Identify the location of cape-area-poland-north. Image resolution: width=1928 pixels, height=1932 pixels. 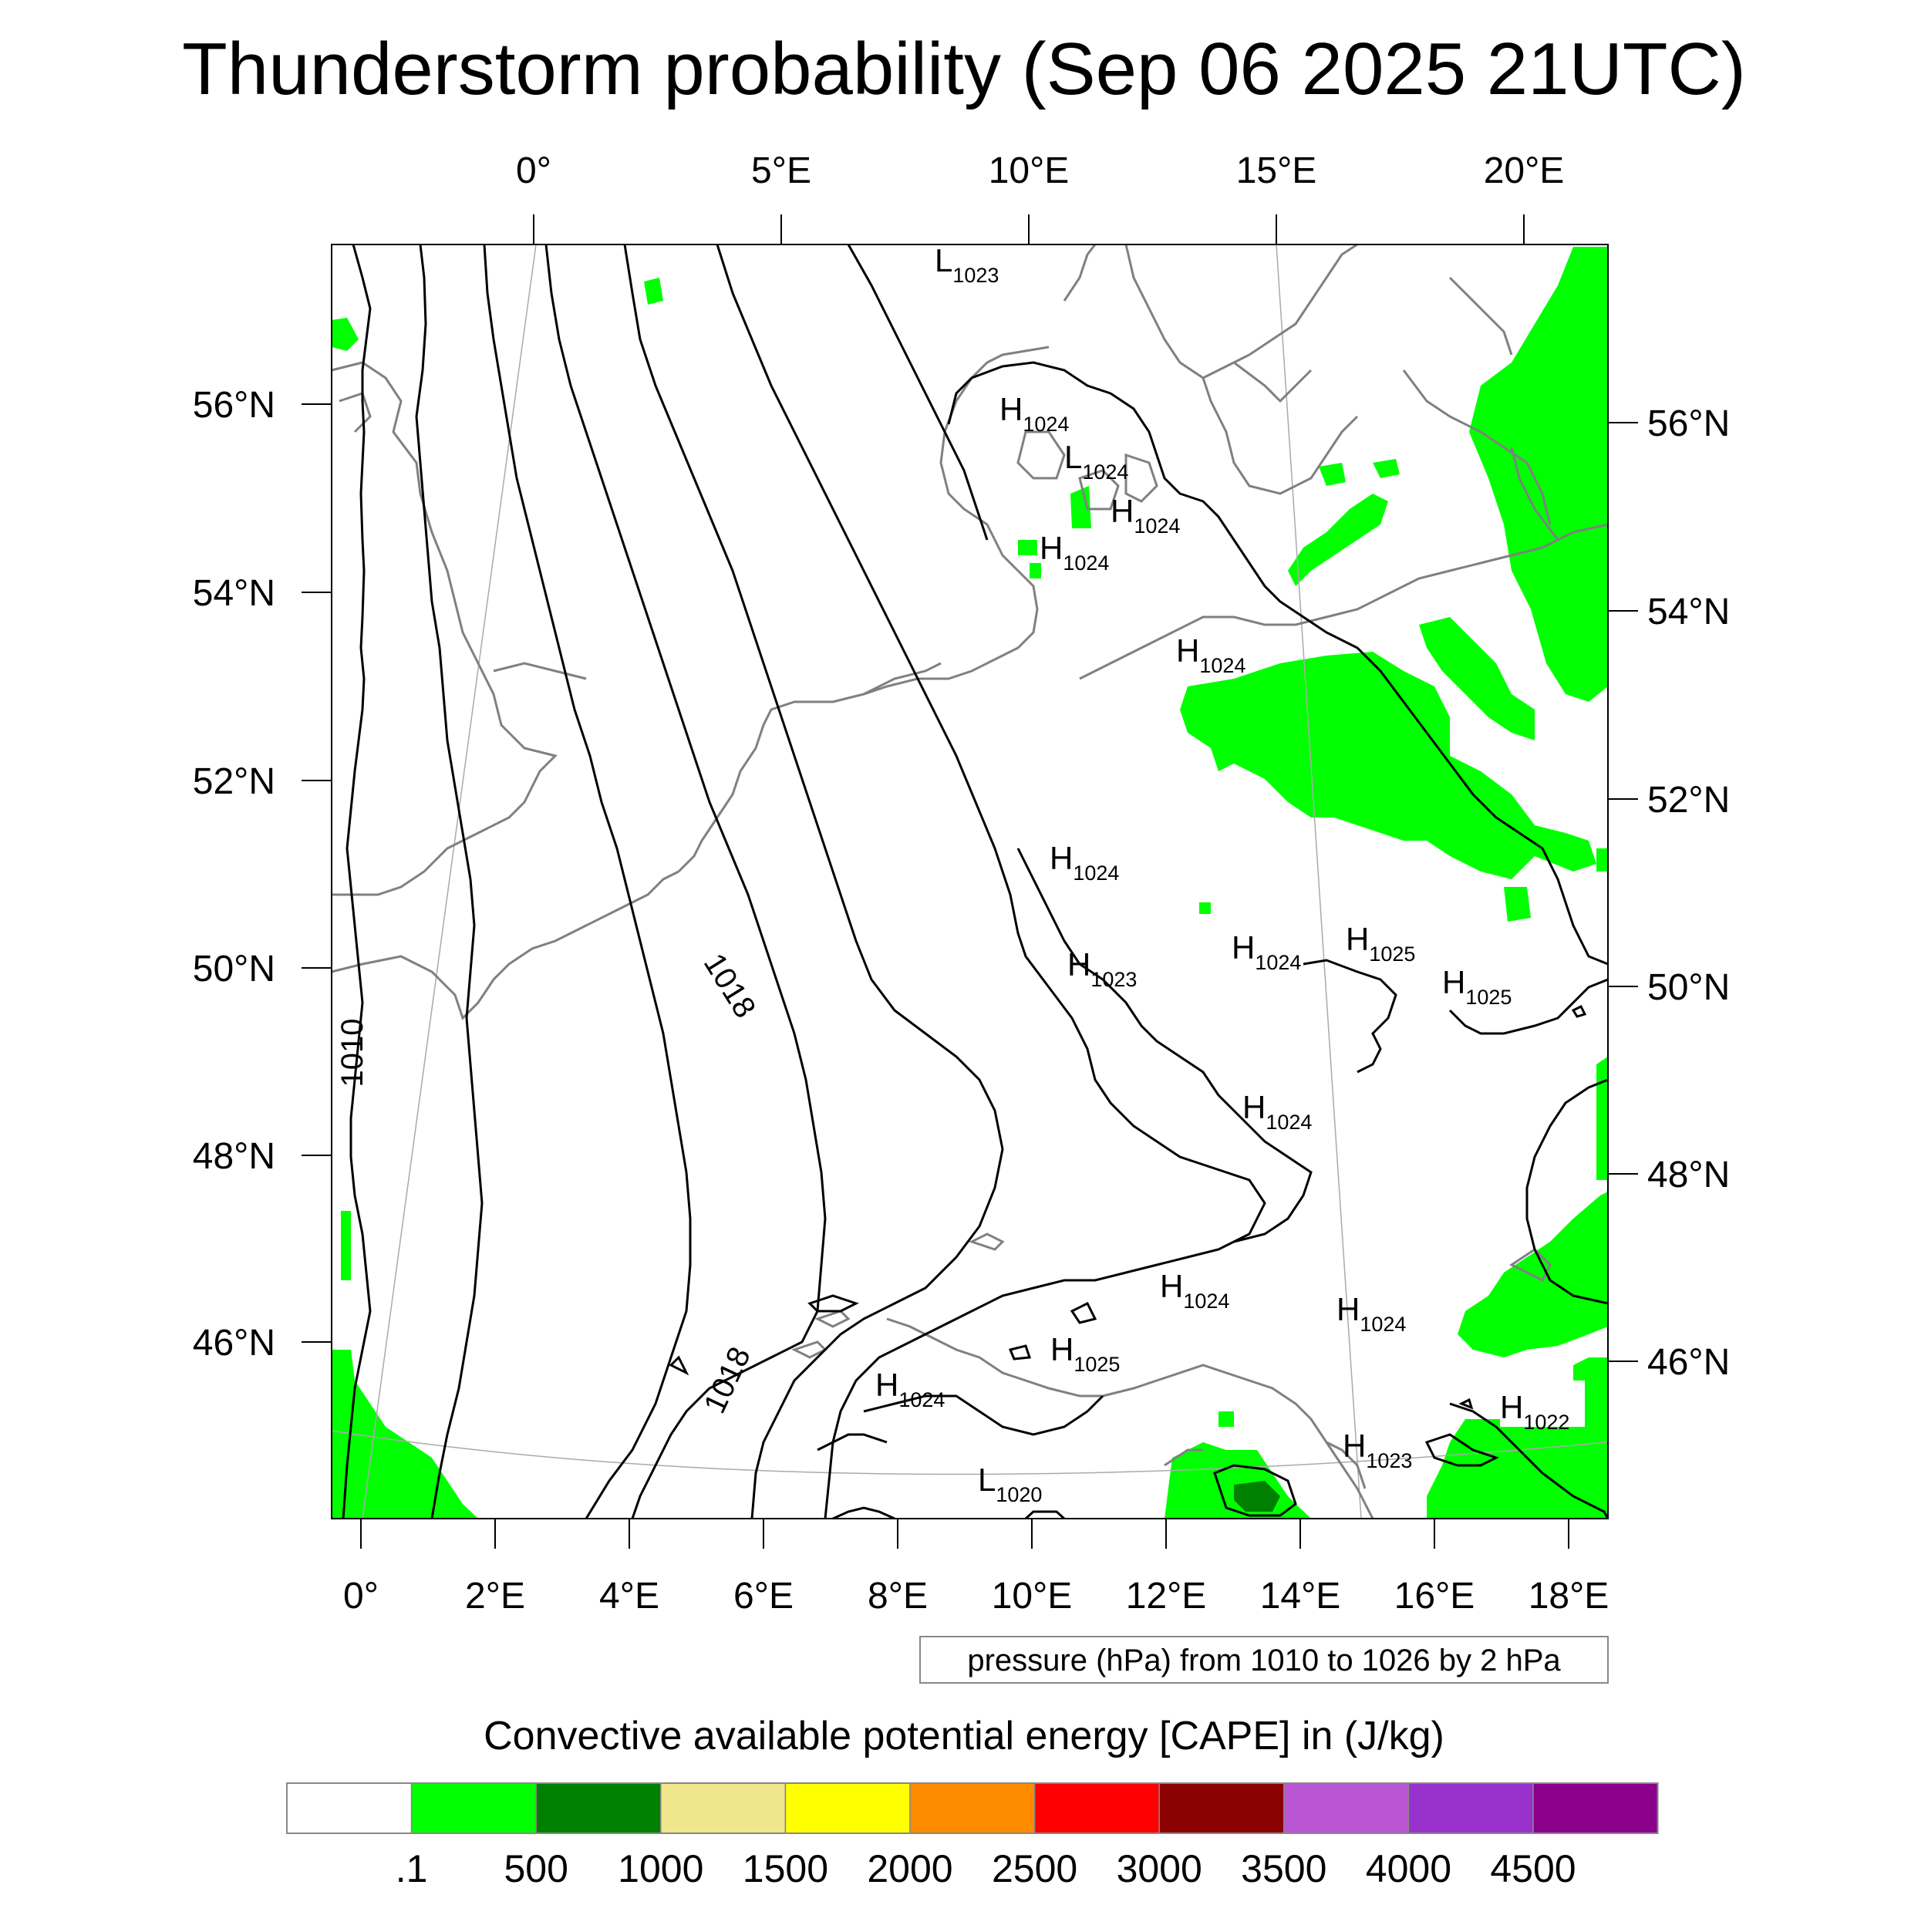
(1477, 678).